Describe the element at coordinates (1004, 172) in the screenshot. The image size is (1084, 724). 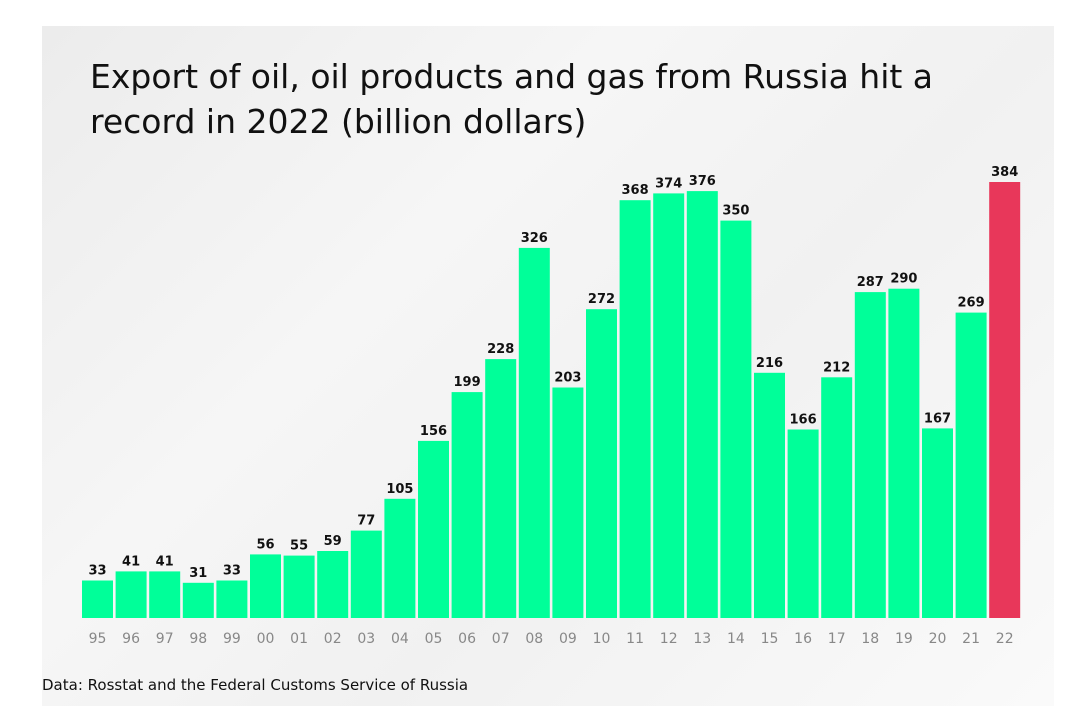
I see `value-label-22: 384` at that location.